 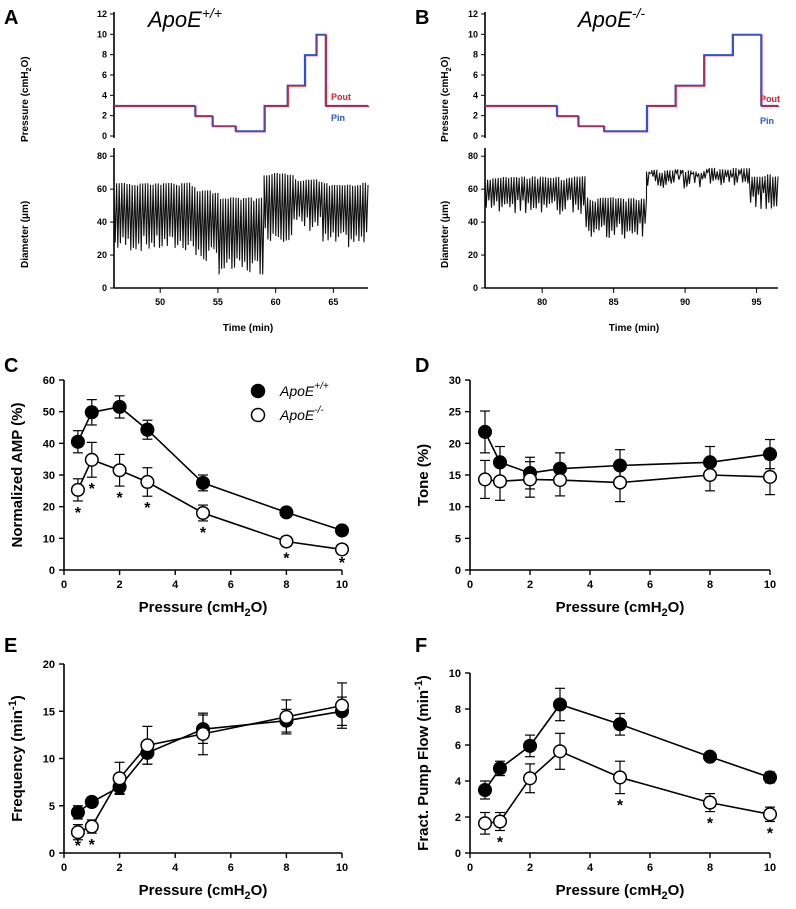 I want to click on pin-step-trace, so click(x=631, y=82).